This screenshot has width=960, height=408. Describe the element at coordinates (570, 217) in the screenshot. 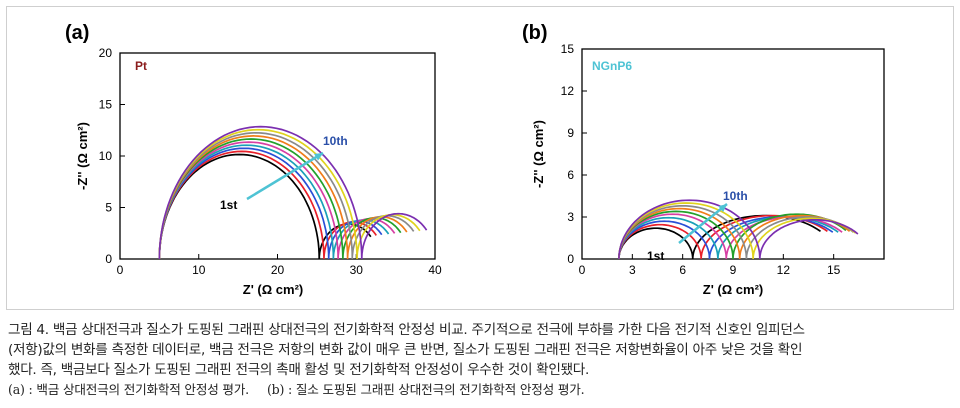

I see `y-tick-label: 3` at that location.